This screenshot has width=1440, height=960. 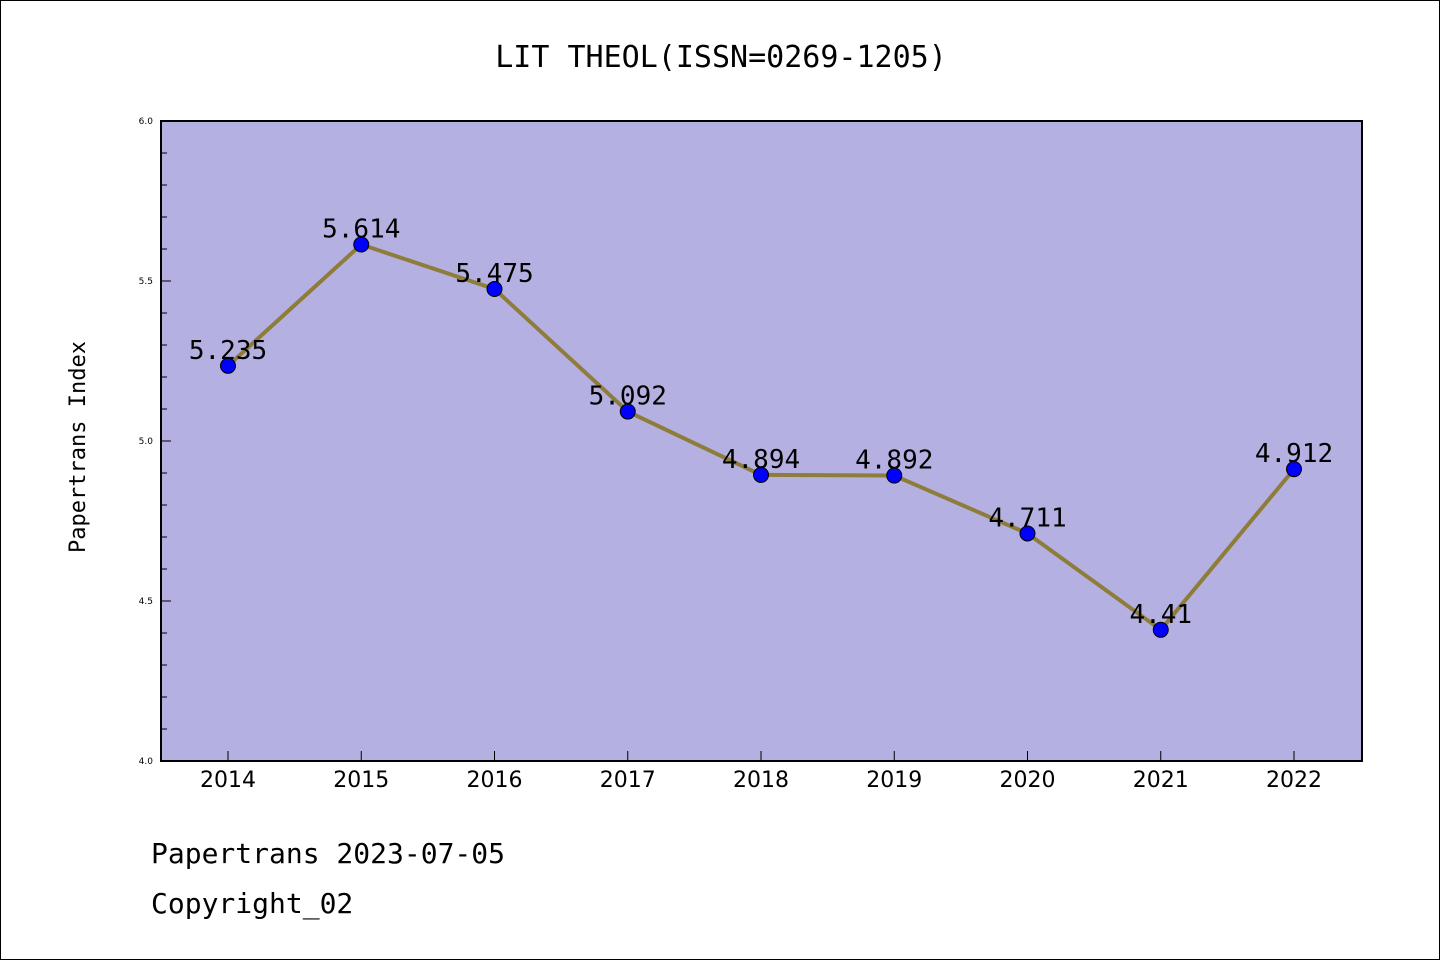 What do you see at coordinates (155, 442) in the screenshot?
I see `y-axis-ticks: 4.0 4.5 5.0 5.5 6.0` at bounding box center [155, 442].